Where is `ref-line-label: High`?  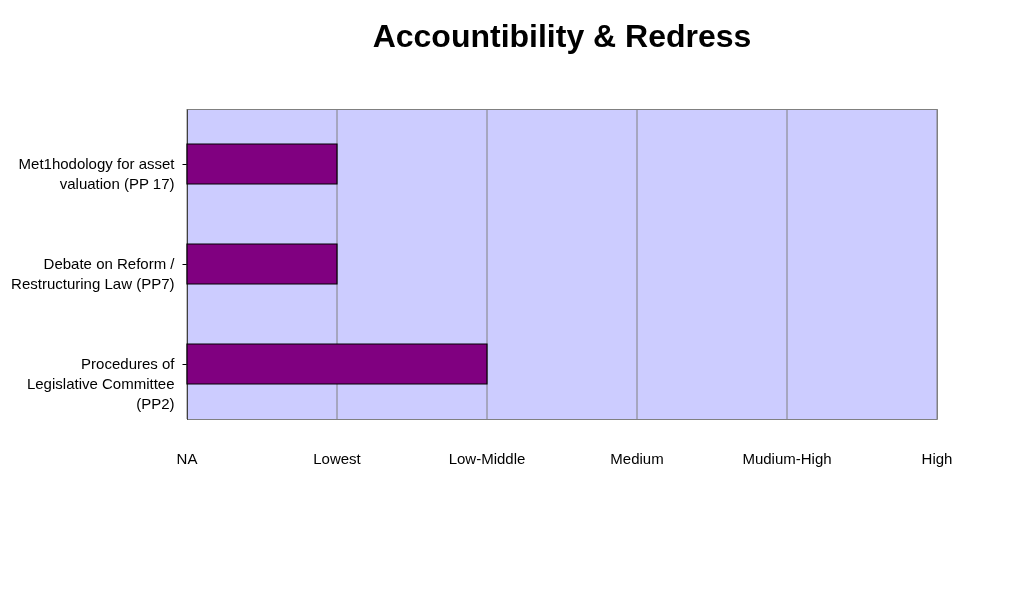
ref-line-label: High is located at coordinates (937, 458).